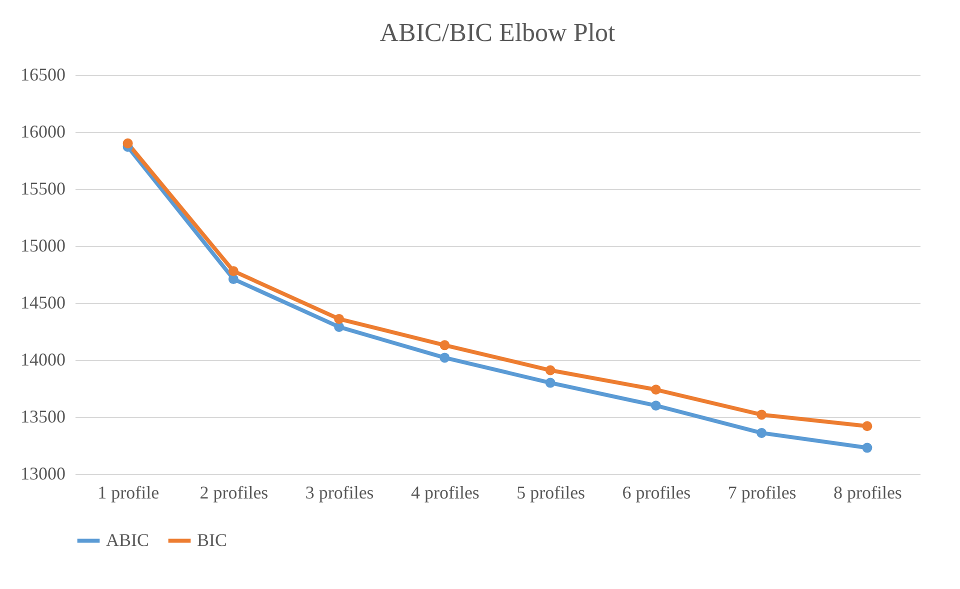 The height and width of the screenshot is (589, 960). What do you see at coordinates (43, 474) in the screenshot?
I see `y-tick-label: 13000` at bounding box center [43, 474].